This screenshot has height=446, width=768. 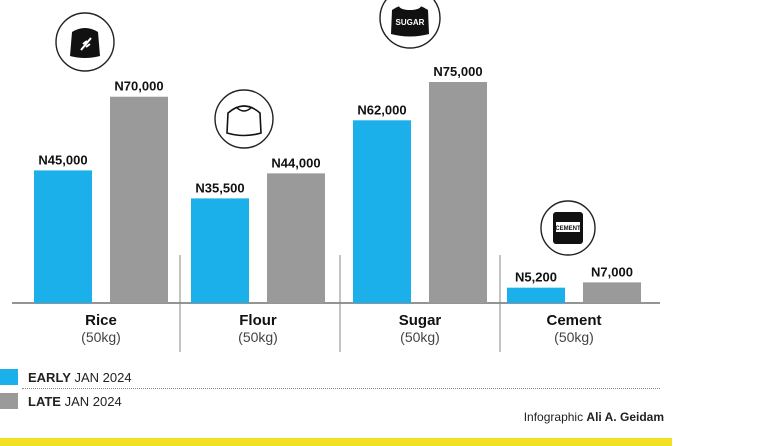 I want to click on legend-label-late: LATE JAN 2024, so click(x=75, y=401).